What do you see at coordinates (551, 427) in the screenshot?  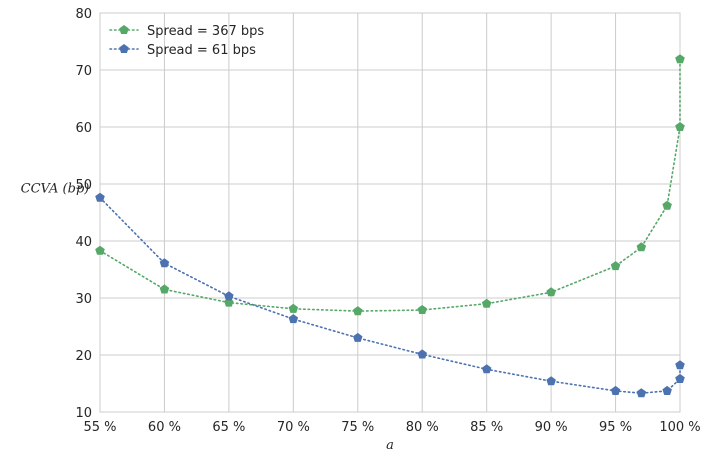 I see `x-tick-label: 90 %` at bounding box center [551, 427].